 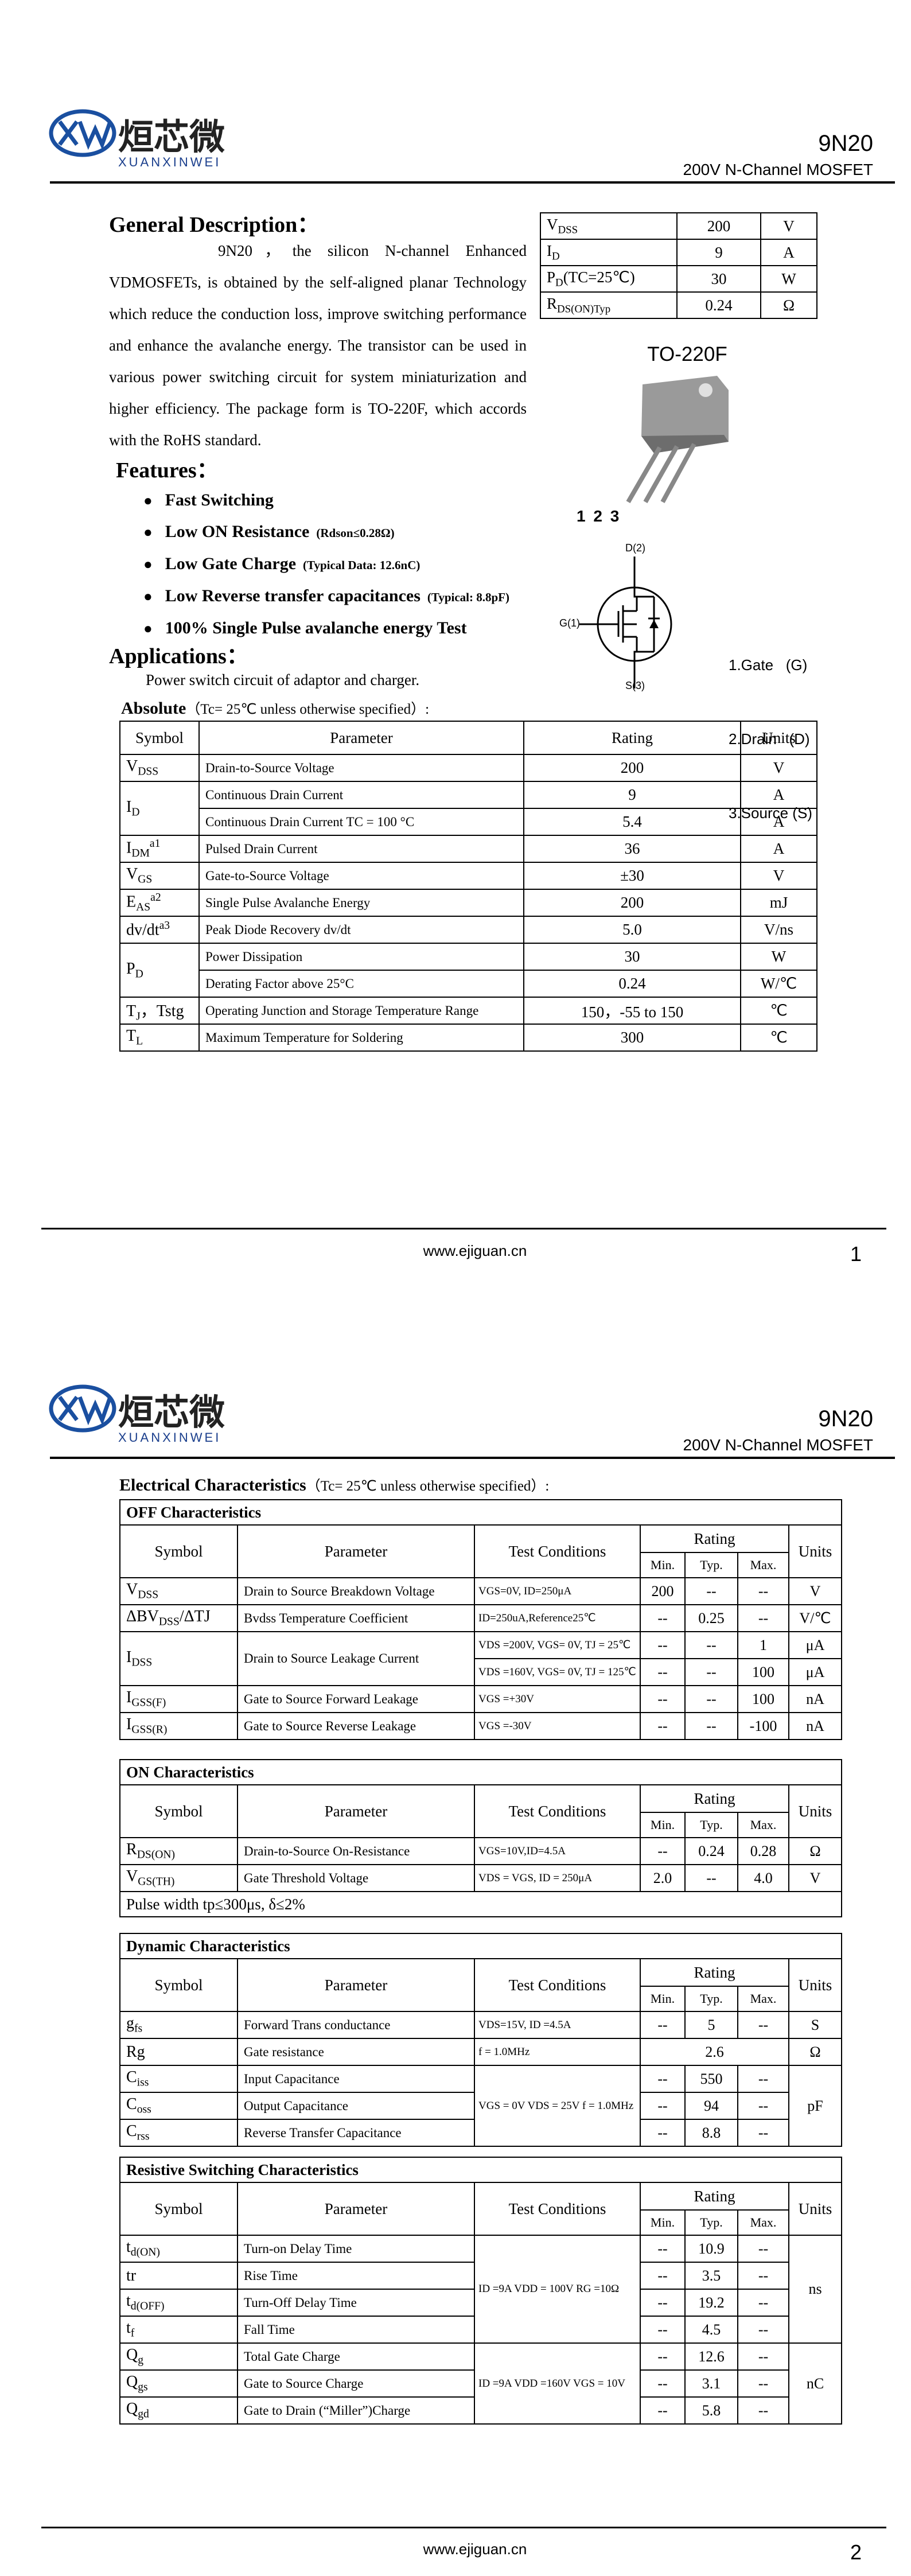 I want to click on table-cell: -100, so click(x=763, y=1726).